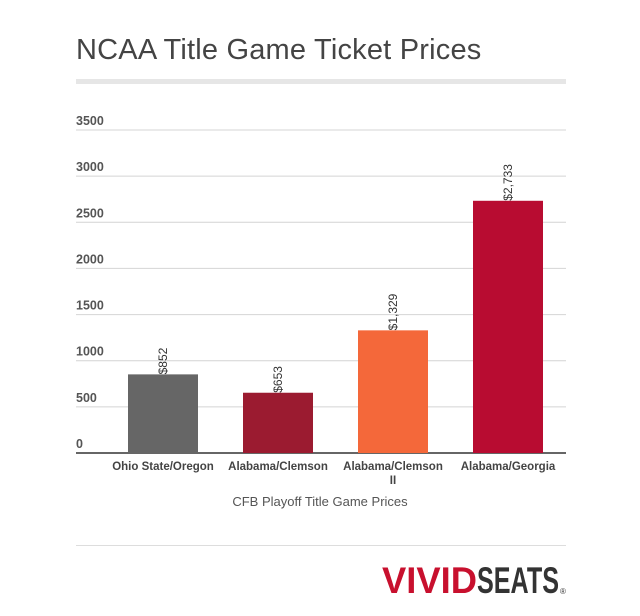 This screenshot has height=616, width=640. Describe the element at coordinates (429, 580) in the screenshot. I see `logo-vivid-text: VIVID` at that location.